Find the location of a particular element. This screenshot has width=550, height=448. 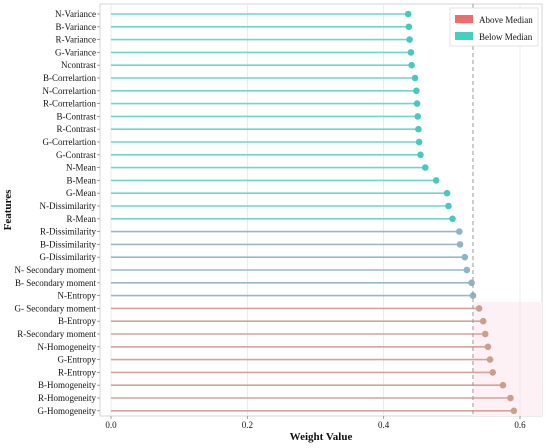

y-tick-label: R-Mean is located at coordinates (82, 219).